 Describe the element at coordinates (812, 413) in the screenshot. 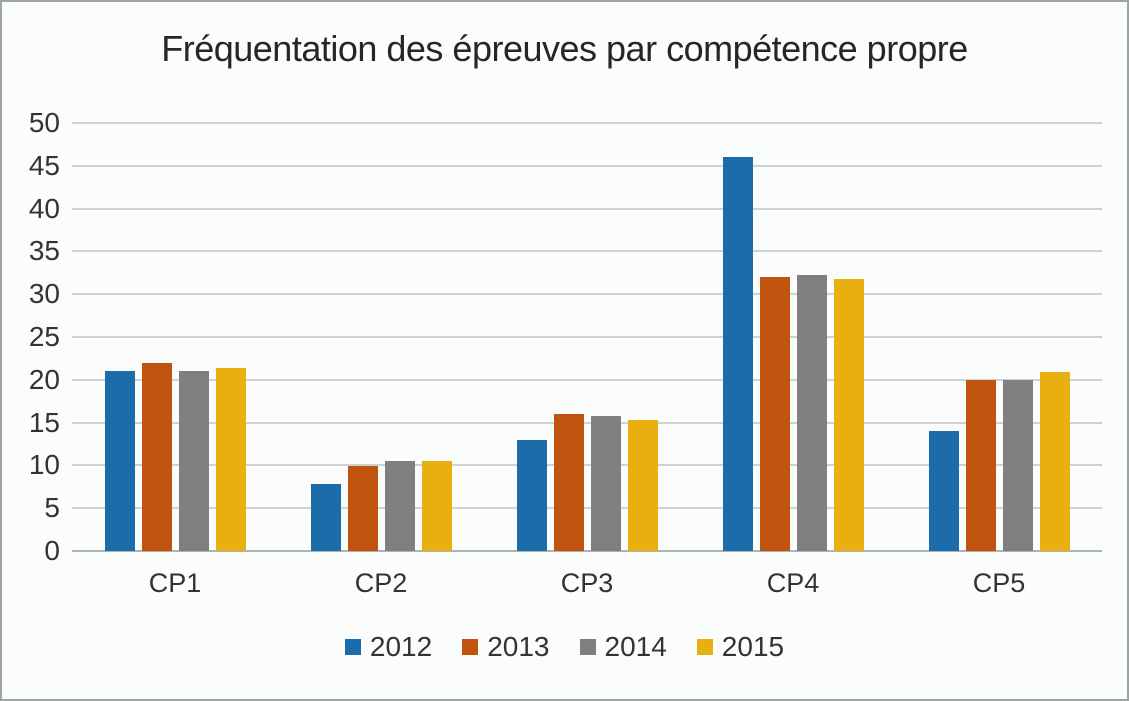

I see `bar-2014-cp4` at that location.